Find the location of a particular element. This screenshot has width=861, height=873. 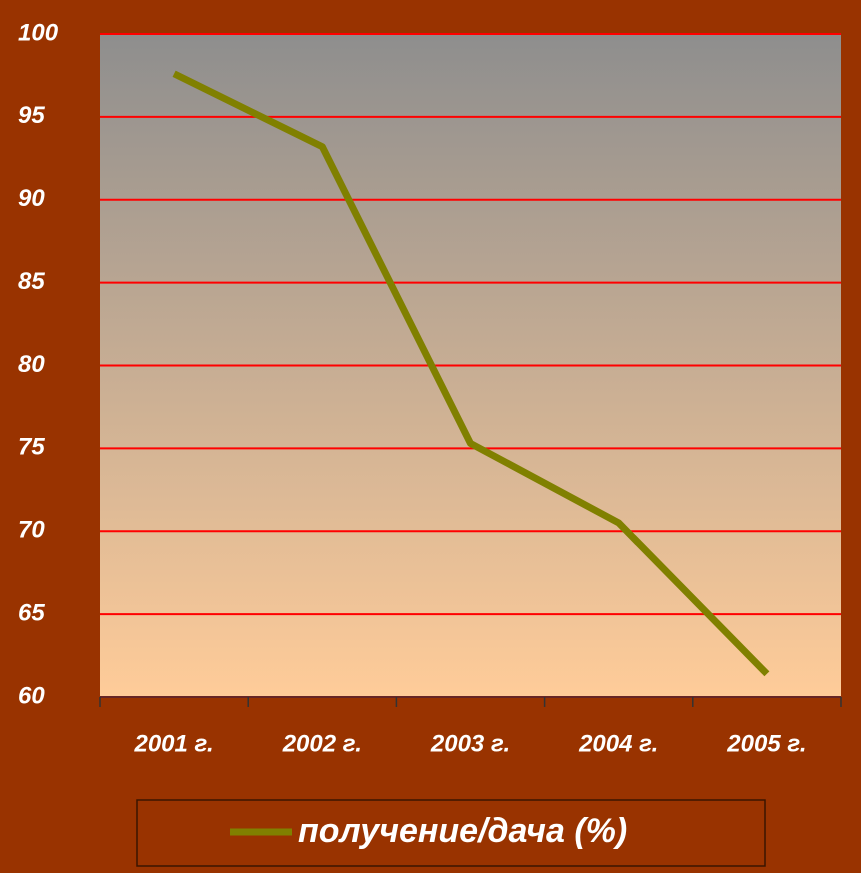

legend-box is located at coordinates (451, 833).